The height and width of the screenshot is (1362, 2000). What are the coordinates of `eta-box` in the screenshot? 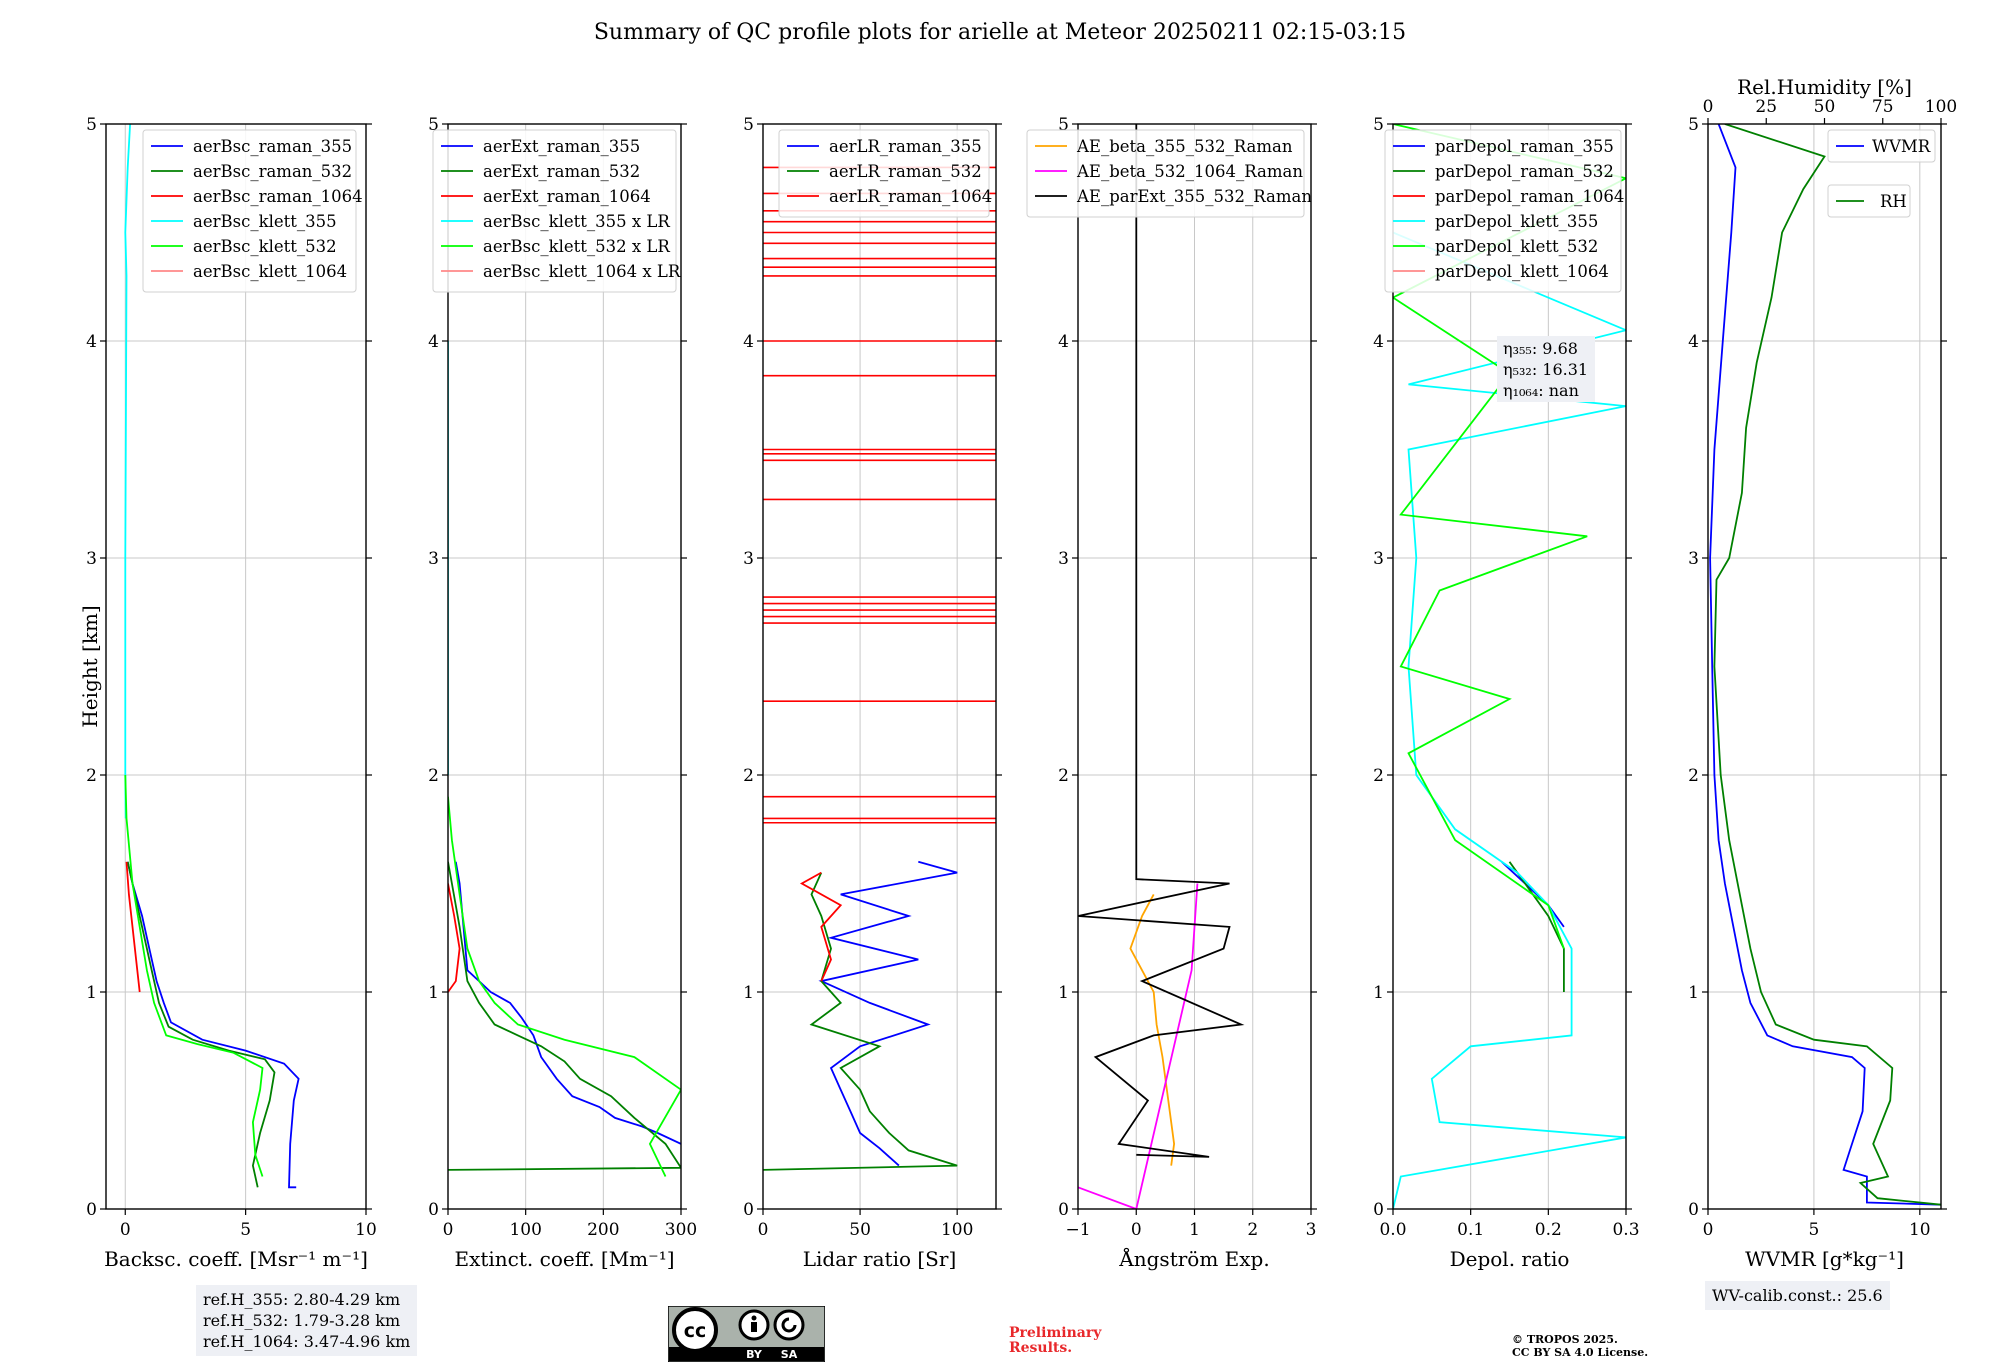 It's located at (1546, 369).